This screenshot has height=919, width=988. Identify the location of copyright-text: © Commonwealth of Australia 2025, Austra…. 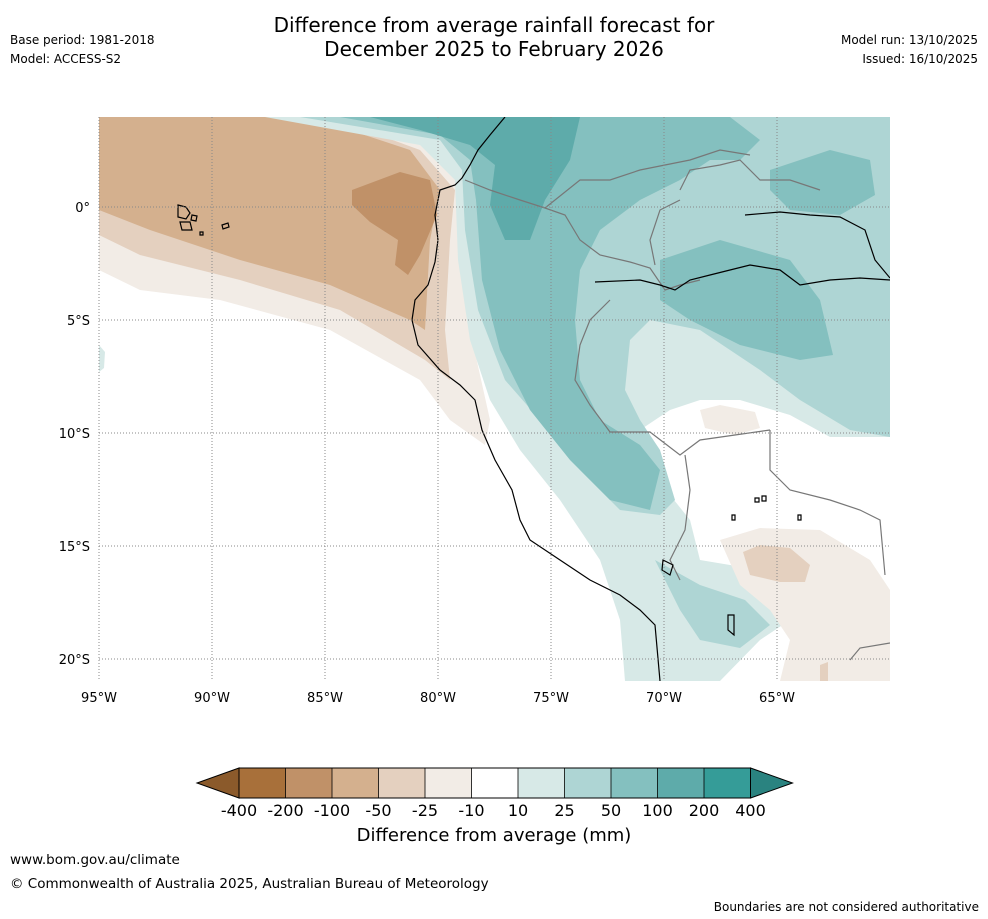
(249, 884).